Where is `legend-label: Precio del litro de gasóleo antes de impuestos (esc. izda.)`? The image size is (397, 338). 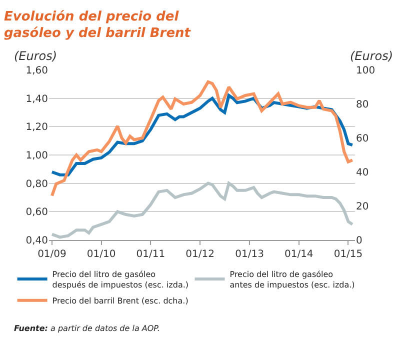
legend-label: Precio del litro de gasóleo antes de impuestos (esc. izda.) is located at coordinates (292, 280).